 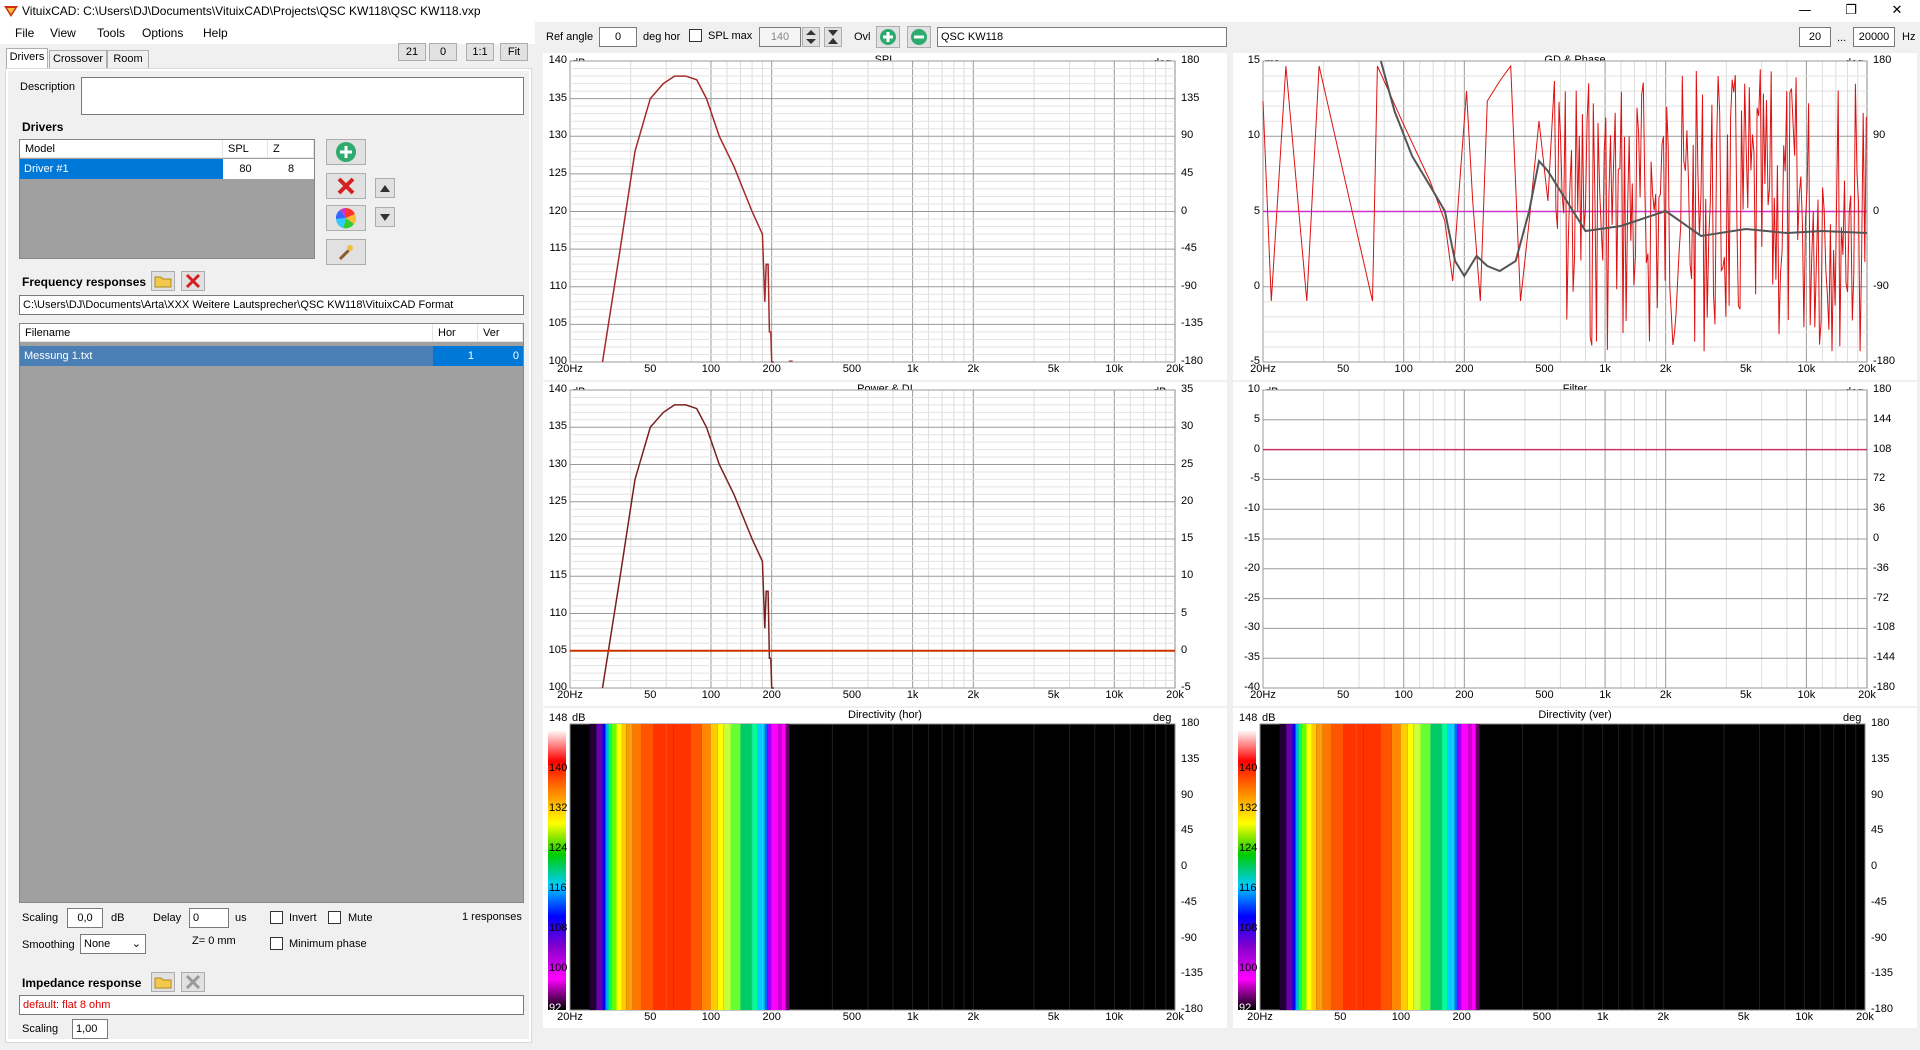 I want to click on move-down-button, so click(x=385, y=217).